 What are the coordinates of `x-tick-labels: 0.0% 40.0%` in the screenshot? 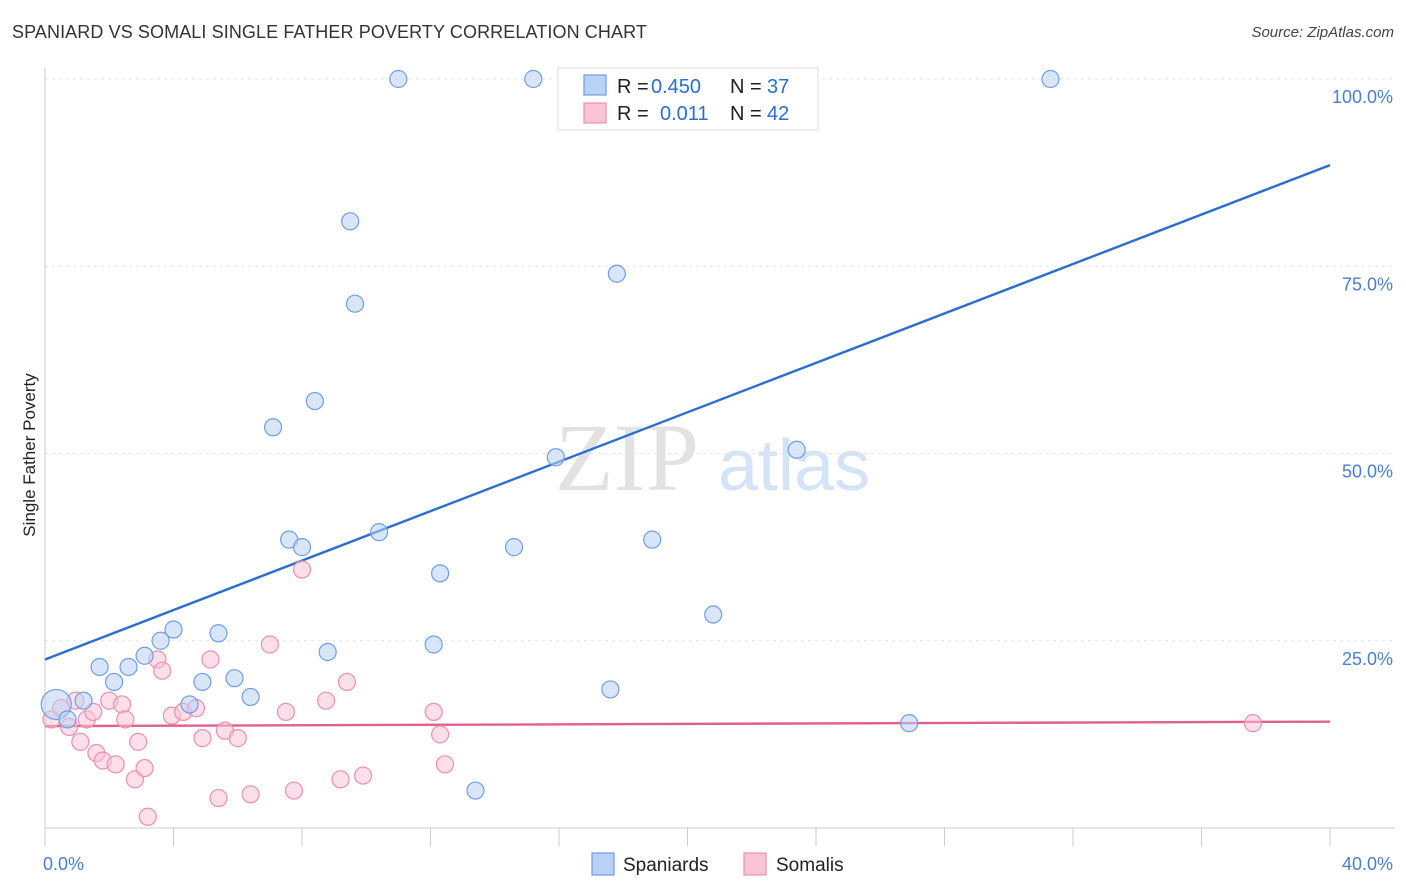 It's located at (718, 864).